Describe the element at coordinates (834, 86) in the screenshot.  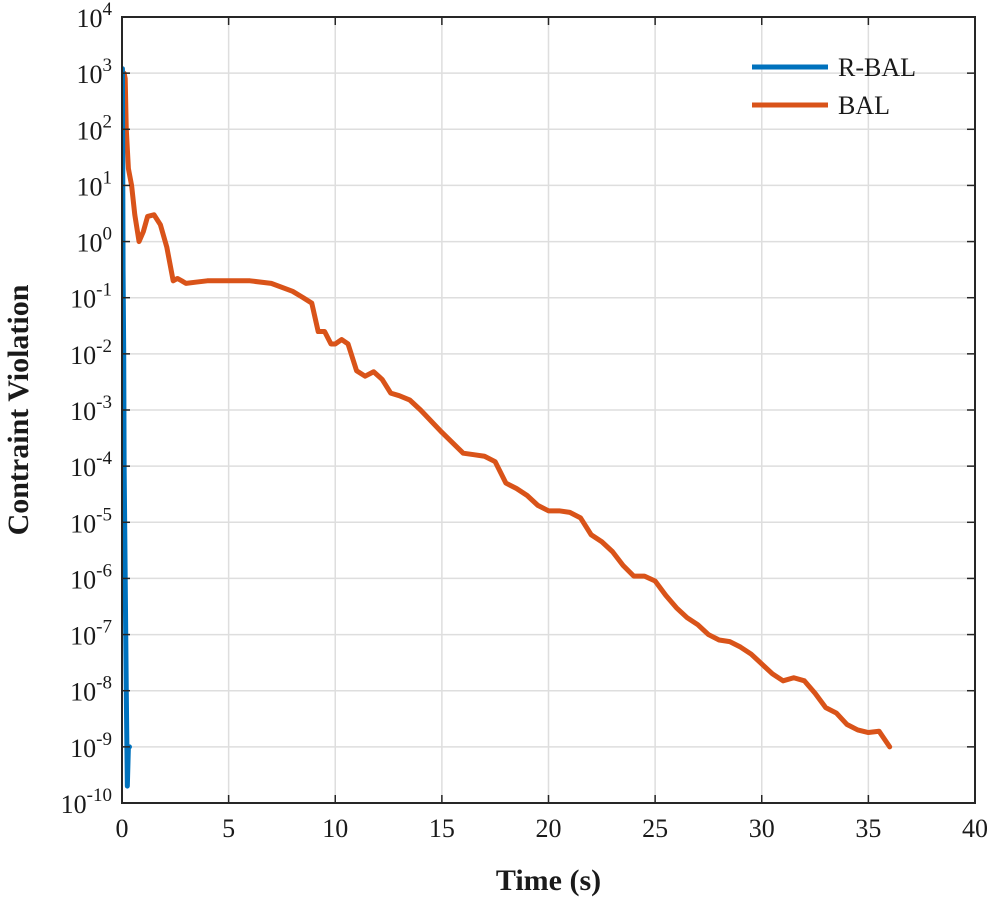
I see `legend: R-BAL BAL` at that location.